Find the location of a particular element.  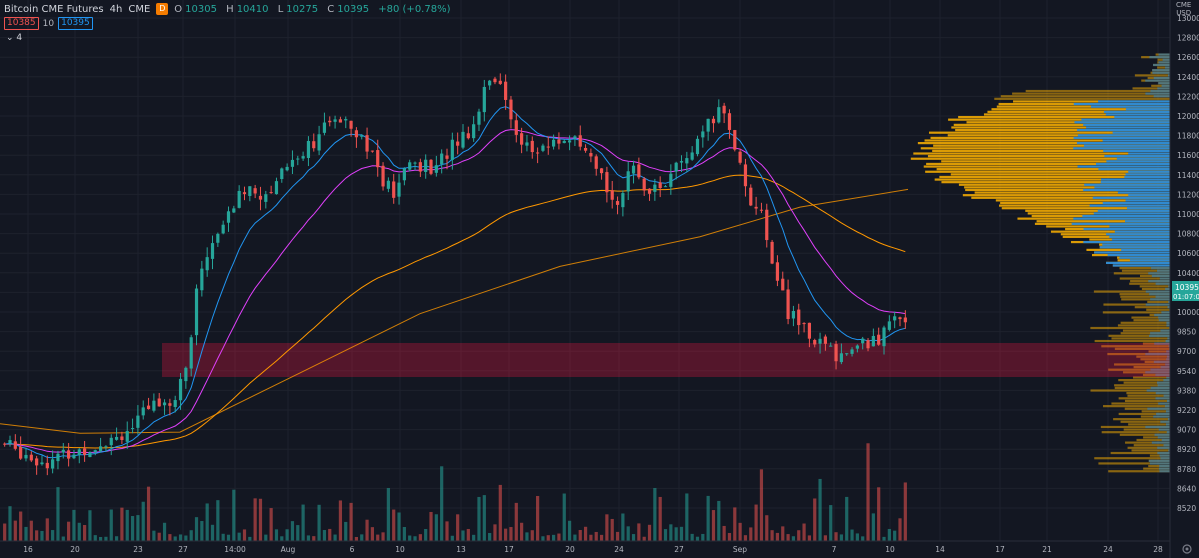

current-price-text: 10395 is located at coordinates (1187, 287).